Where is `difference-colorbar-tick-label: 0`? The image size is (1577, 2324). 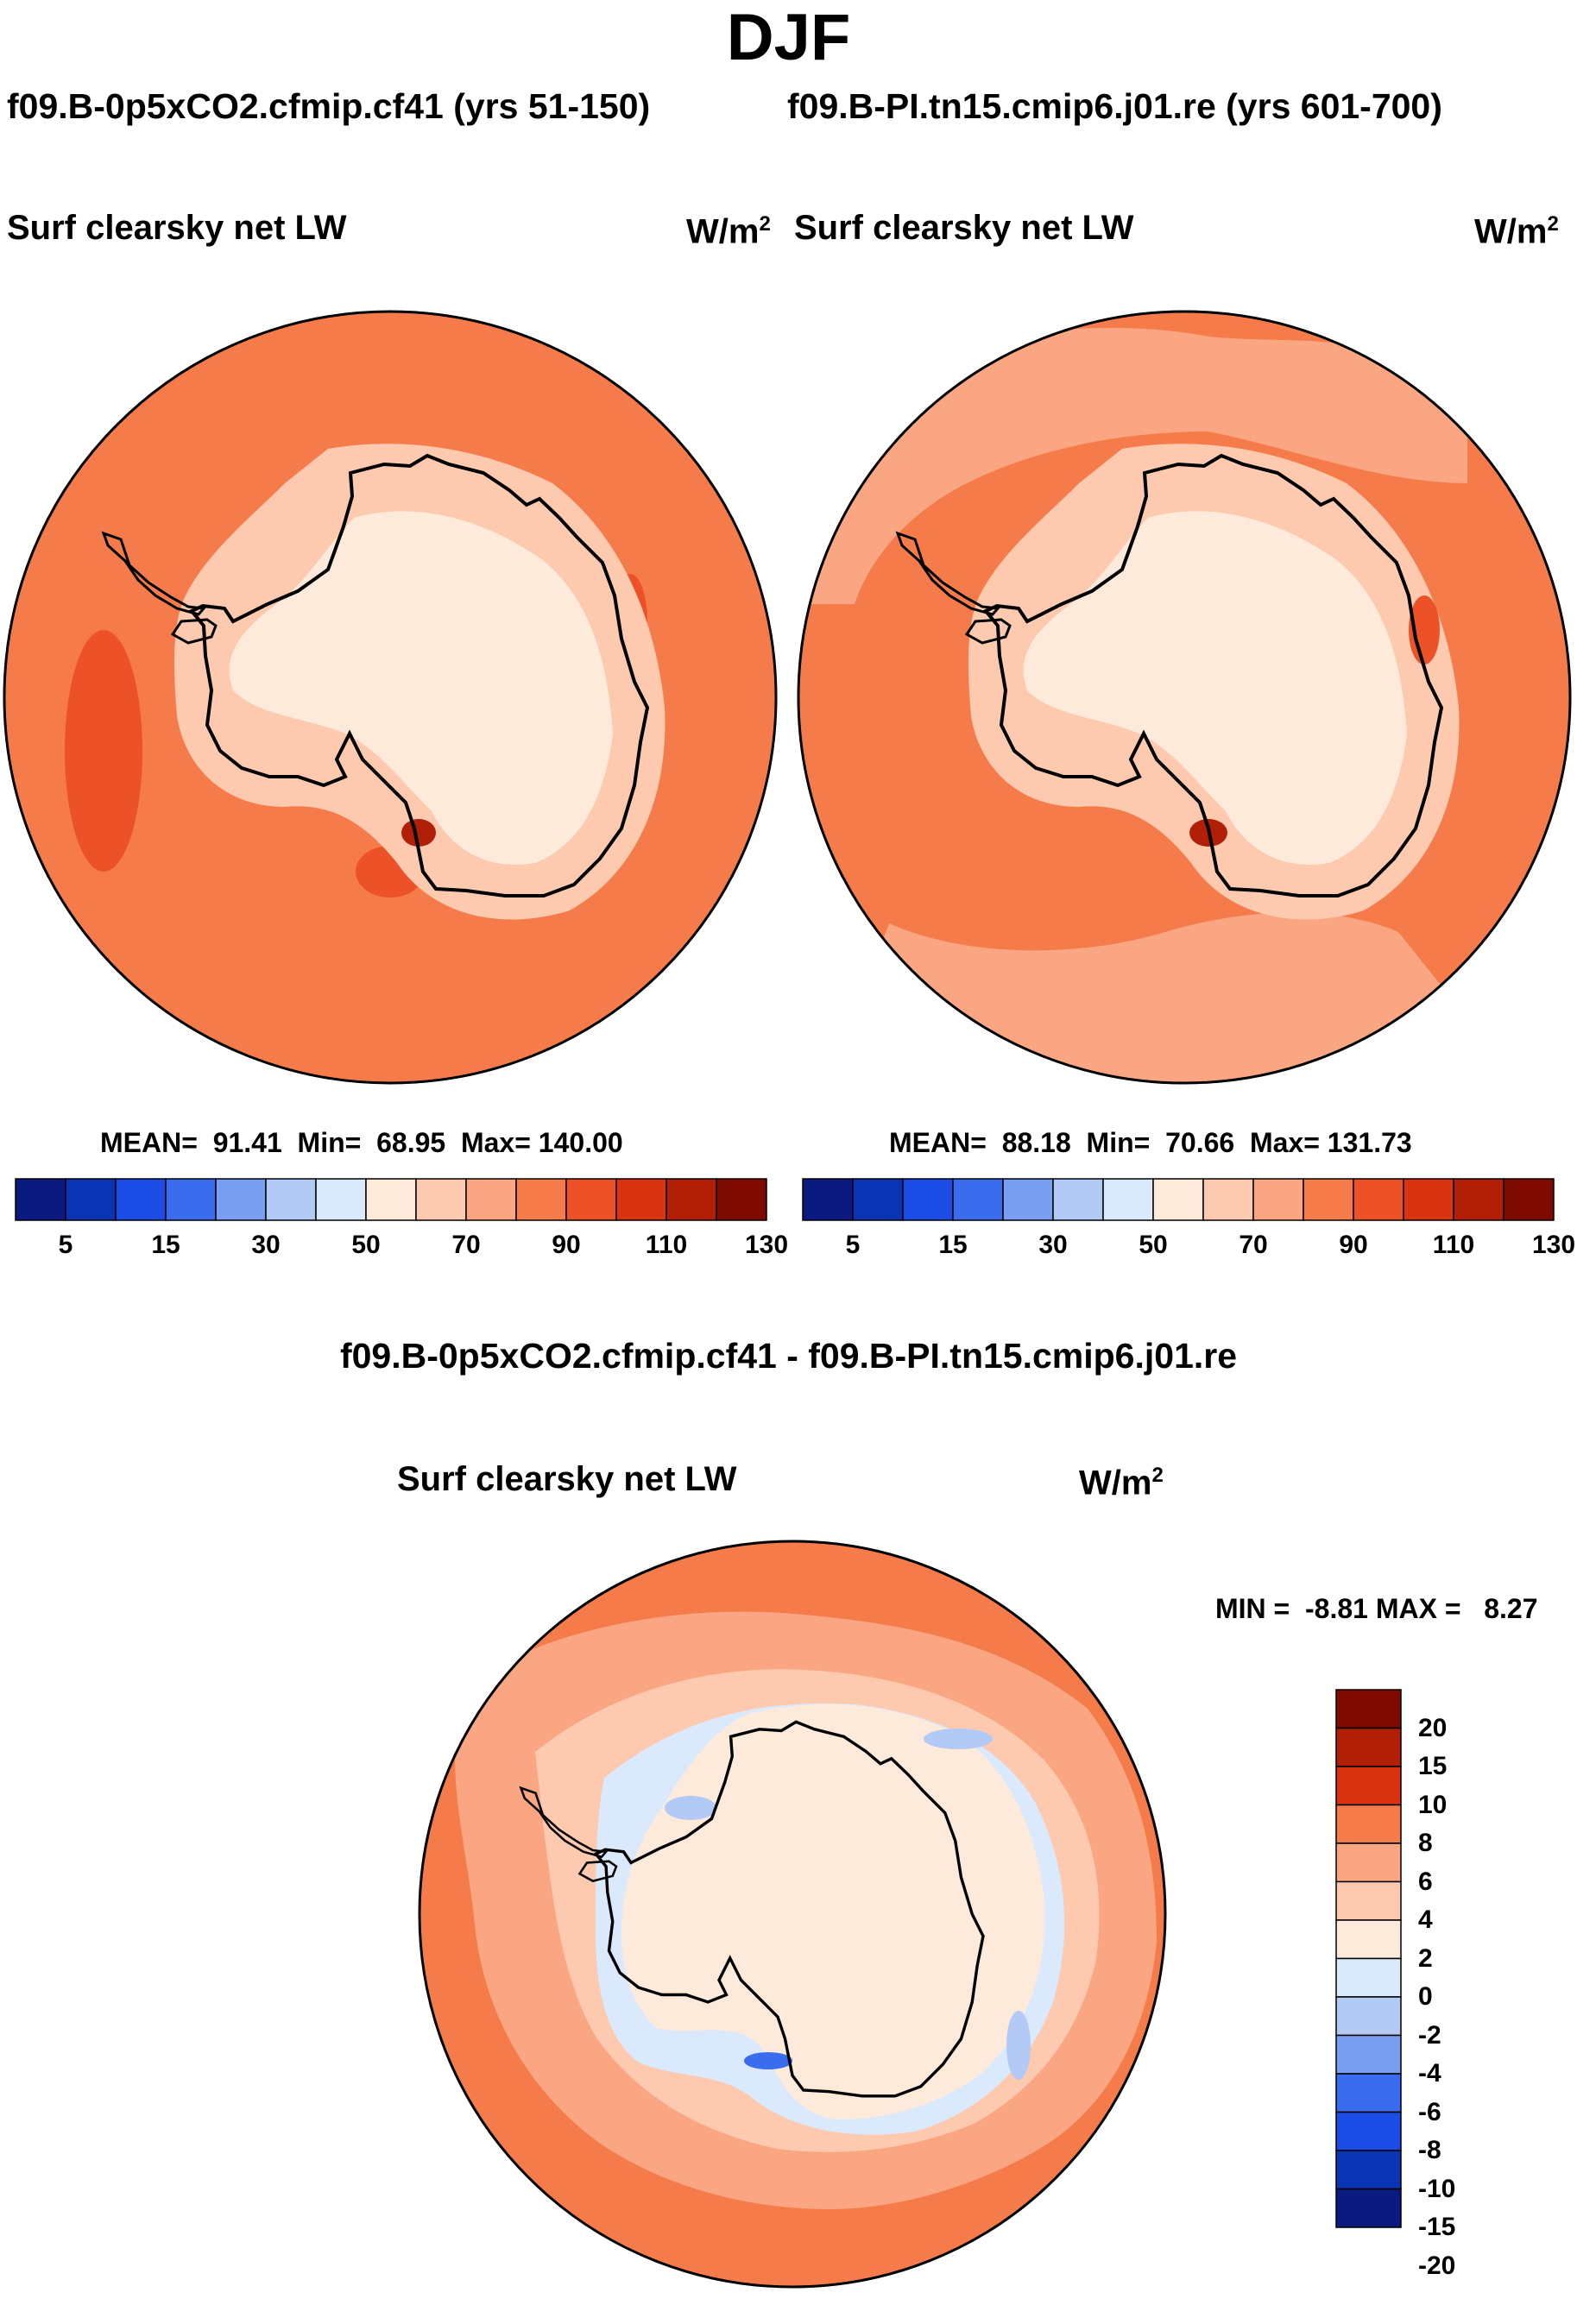
difference-colorbar-tick-label: 0 is located at coordinates (1425, 1996).